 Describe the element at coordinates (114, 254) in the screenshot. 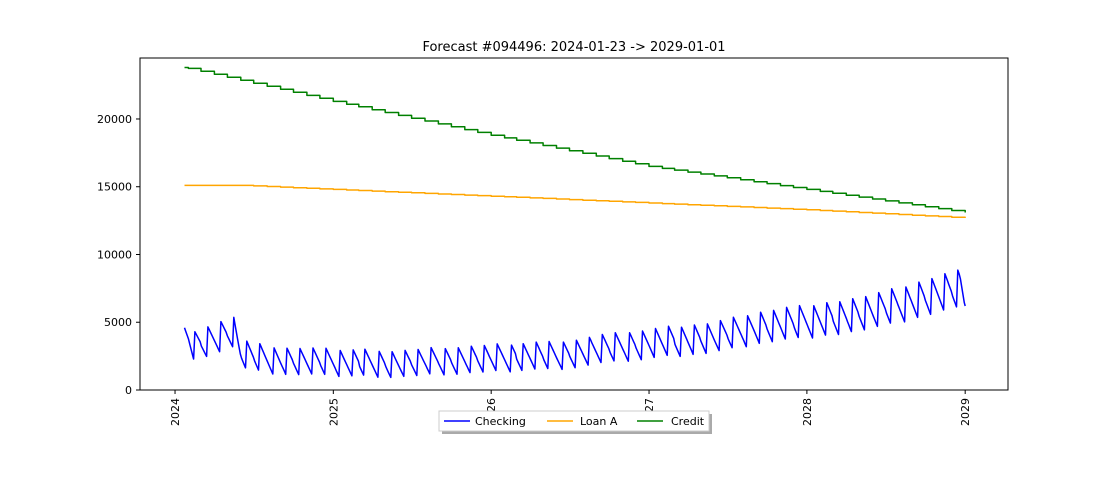

I see `y-tick-label: 10000` at that location.